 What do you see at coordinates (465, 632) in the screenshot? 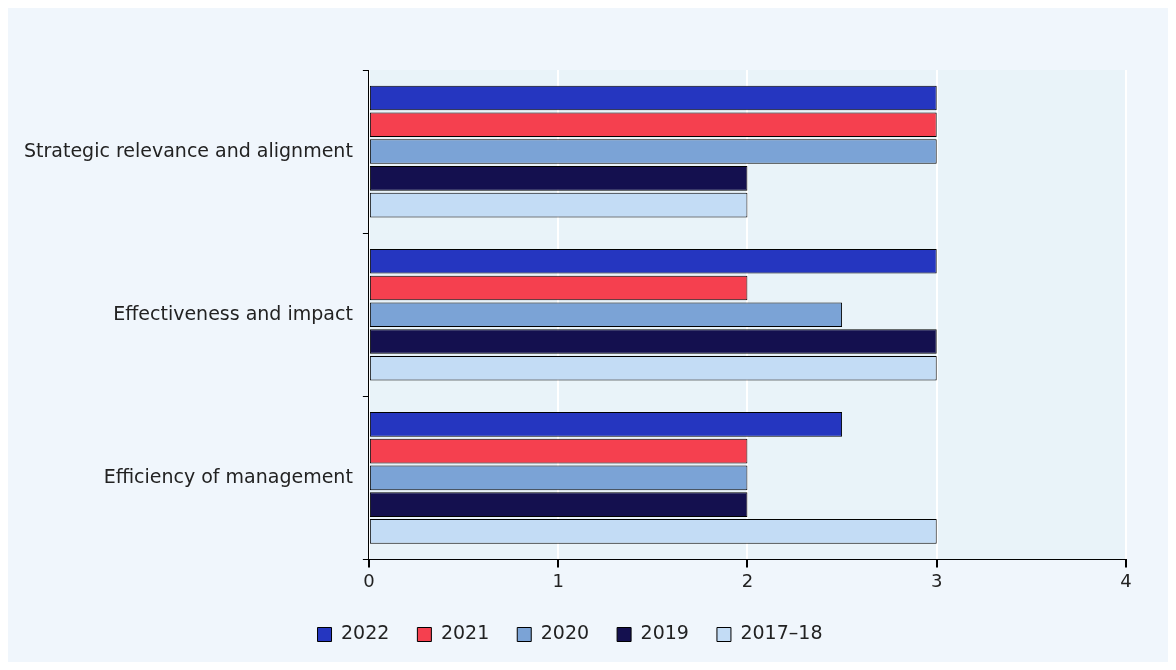
I see `legend-label: 2021` at bounding box center [465, 632].